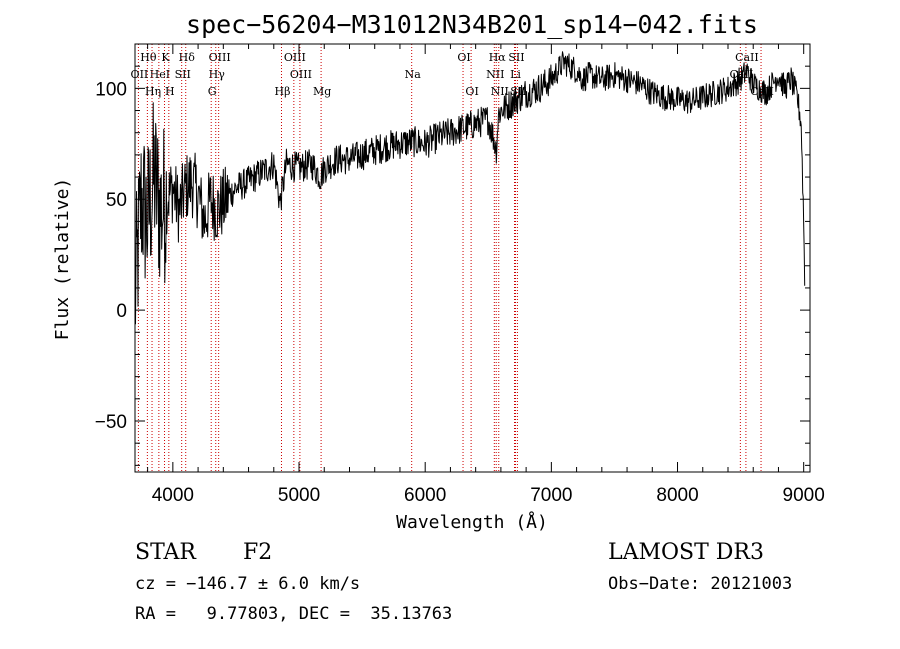 The width and height of the screenshot is (900, 649). Describe the element at coordinates (165, 57) in the screenshot. I see `spectral-line-label: K` at that location.